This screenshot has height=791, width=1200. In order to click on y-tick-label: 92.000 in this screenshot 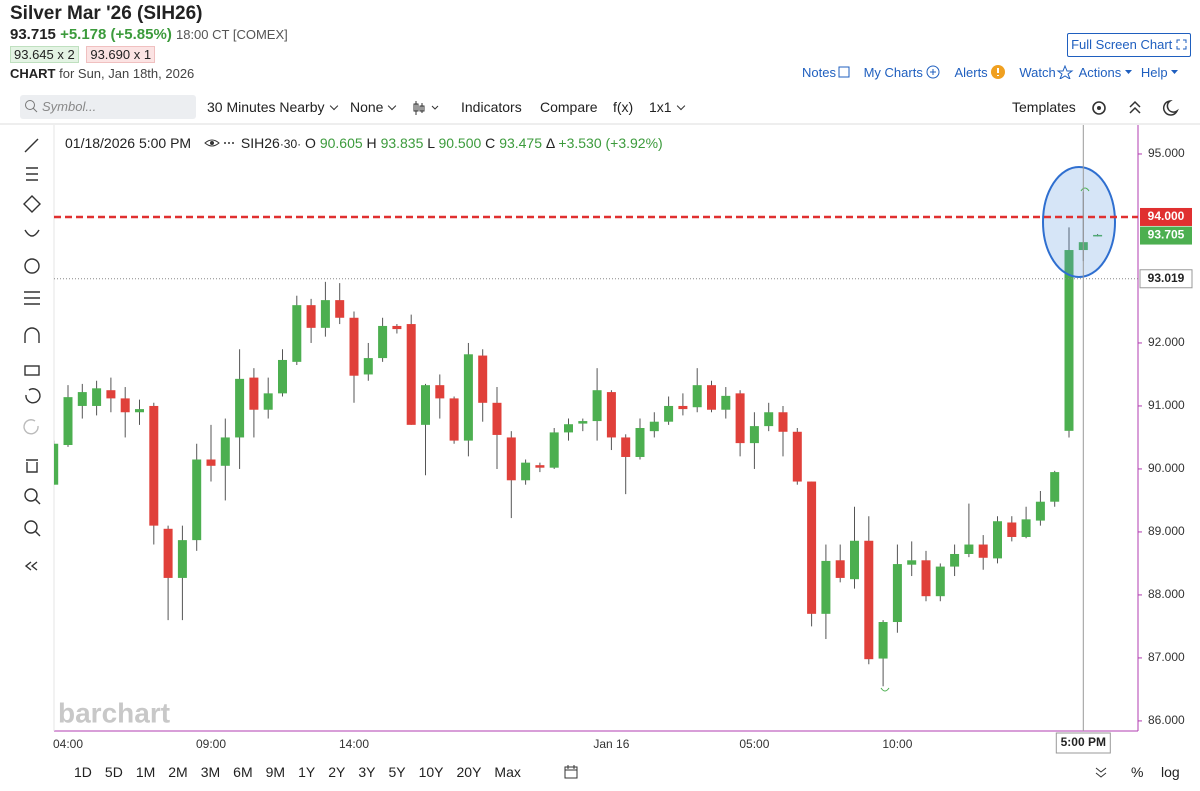, I will do `click(1166, 342)`.